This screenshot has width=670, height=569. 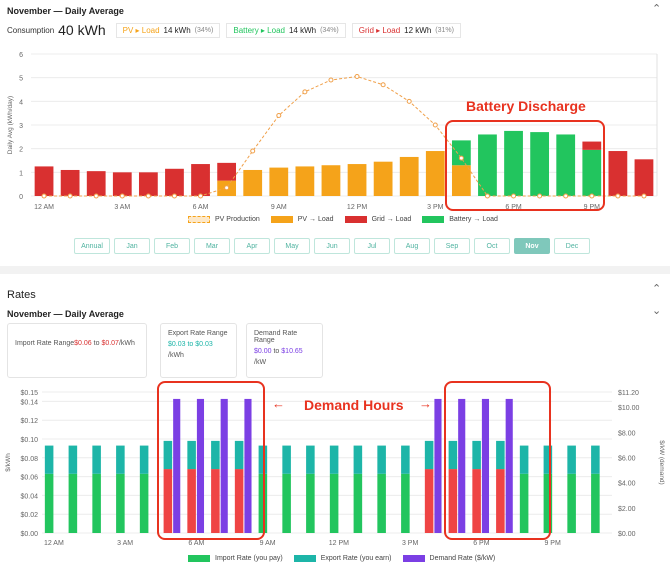 What do you see at coordinates (260, 362) in the screenshot?
I see `demand-rate-unit: /kW` at bounding box center [260, 362].